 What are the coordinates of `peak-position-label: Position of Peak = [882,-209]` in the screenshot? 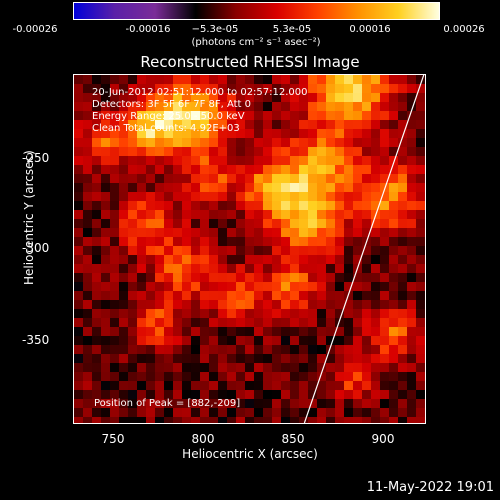 It's located at (167, 403).